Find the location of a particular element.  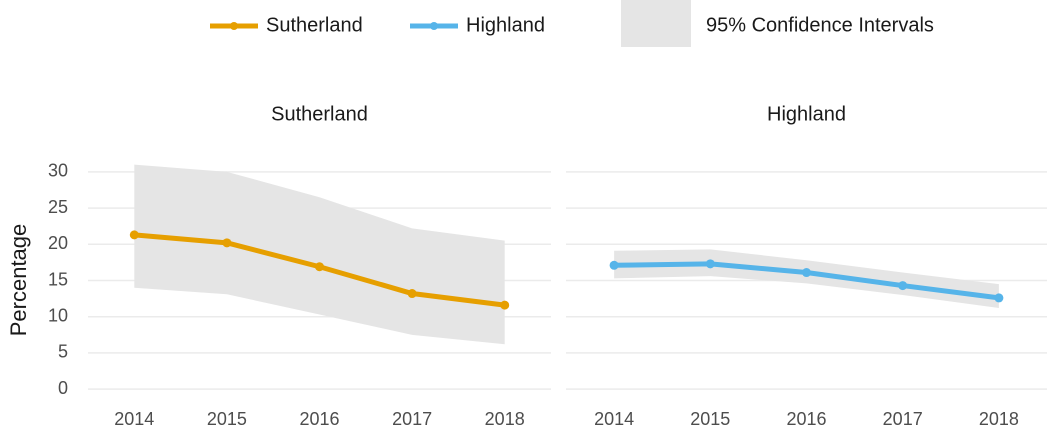

panel-title: Highland is located at coordinates (806, 114).